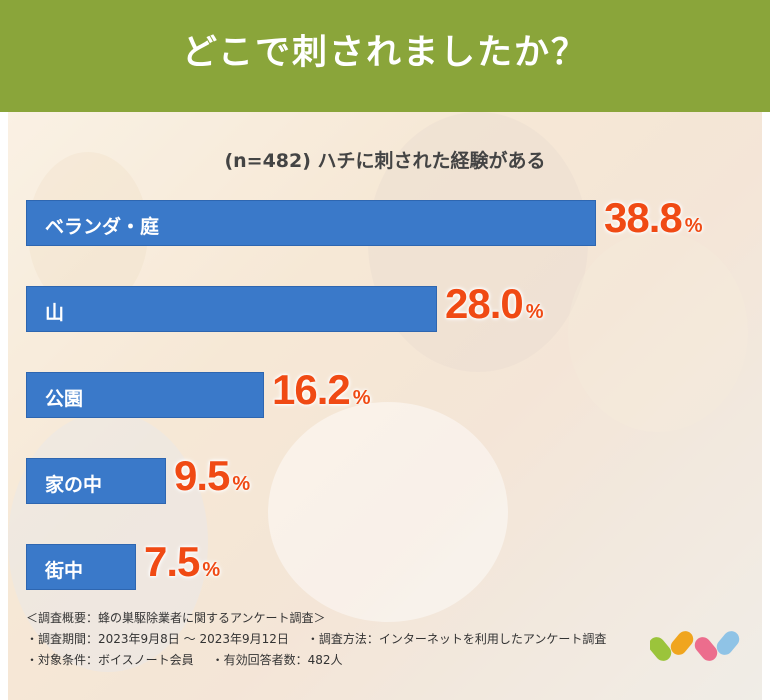 This screenshot has width=770, height=700. What do you see at coordinates (231, 309) in the screenshot?
I see `bar: 山` at bounding box center [231, 309].